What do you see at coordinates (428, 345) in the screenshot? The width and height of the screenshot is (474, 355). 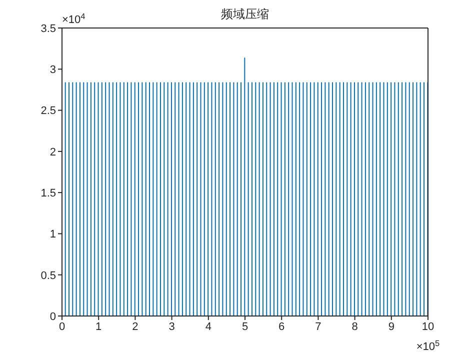 I see `text: ×10$^{5}$` at bounding box center [428, 345].